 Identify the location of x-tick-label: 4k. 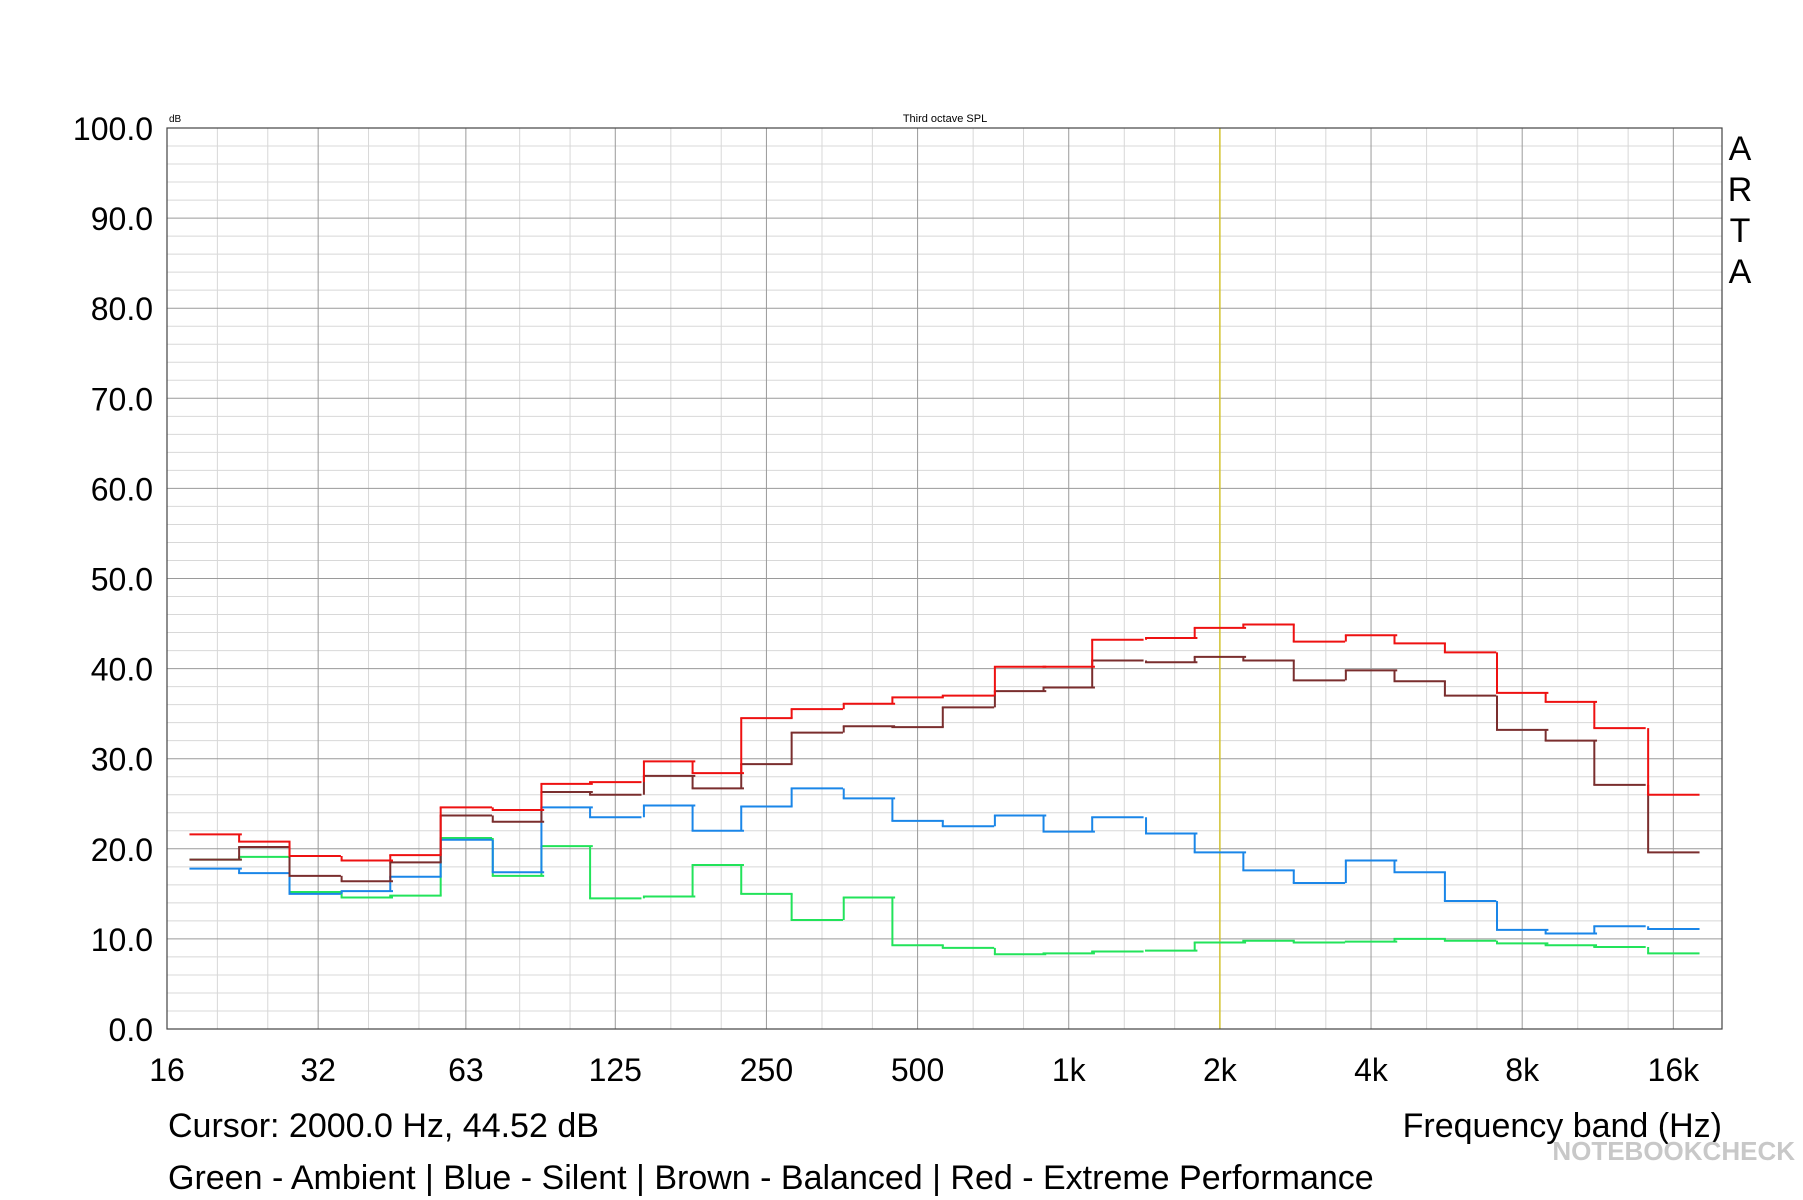
(1371, 1070).